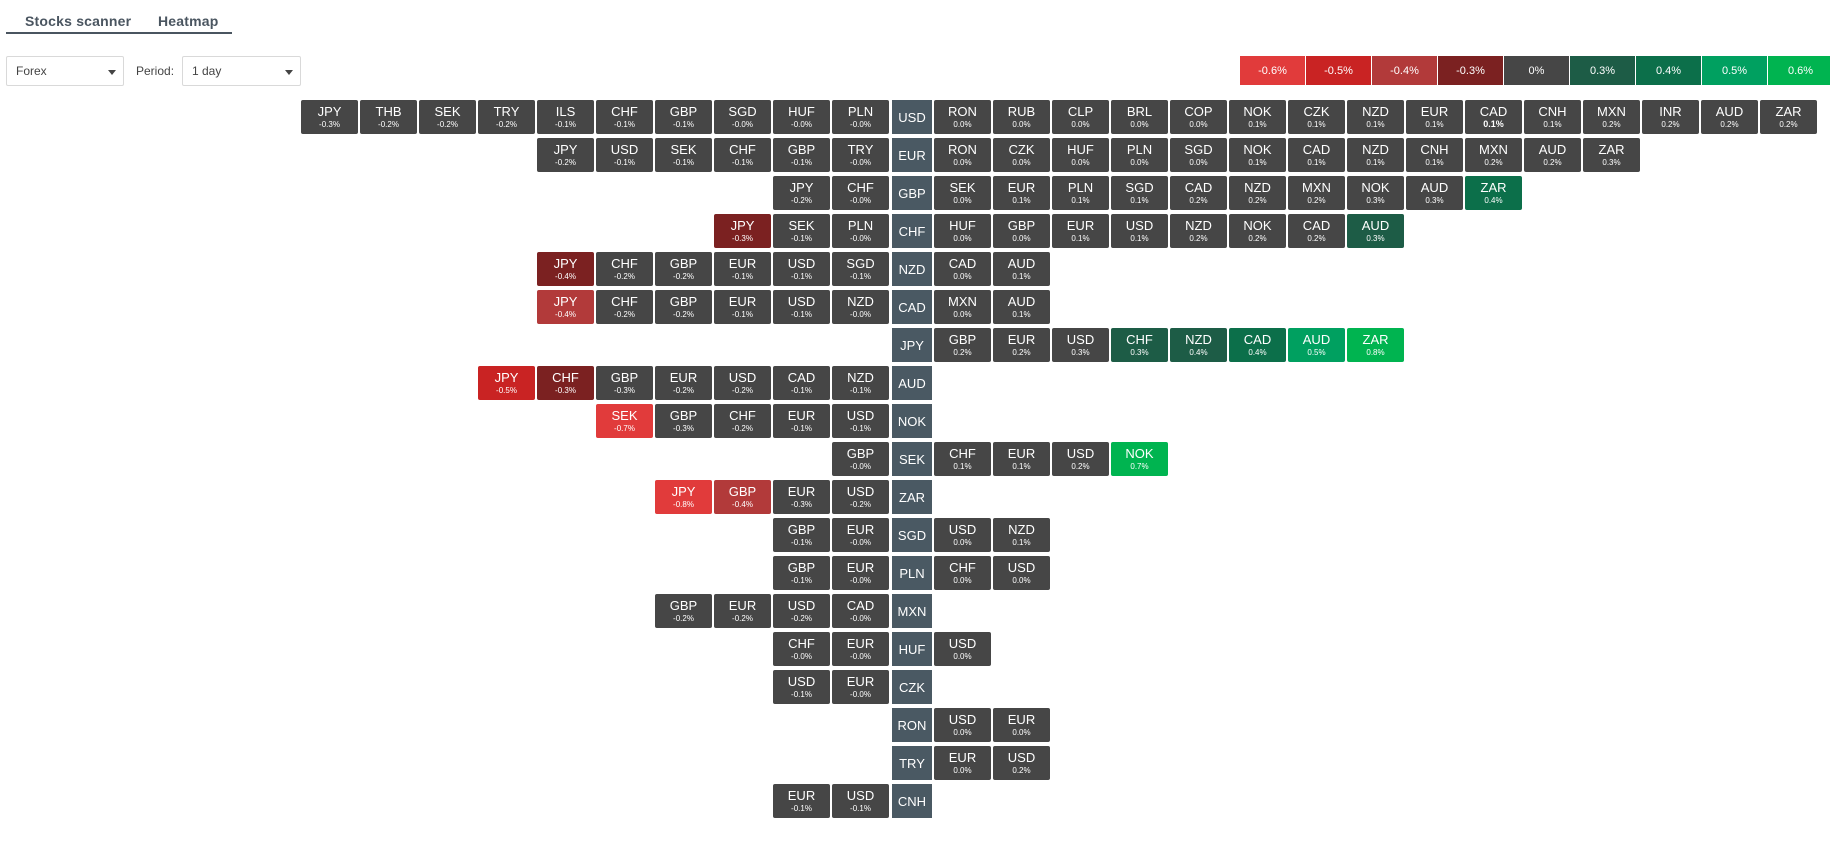 The width and height of the screenshot is (1830, 851). I want to click on heatmap-cell-usd-nzd: NZD 0.1%, so click(1375, 117).